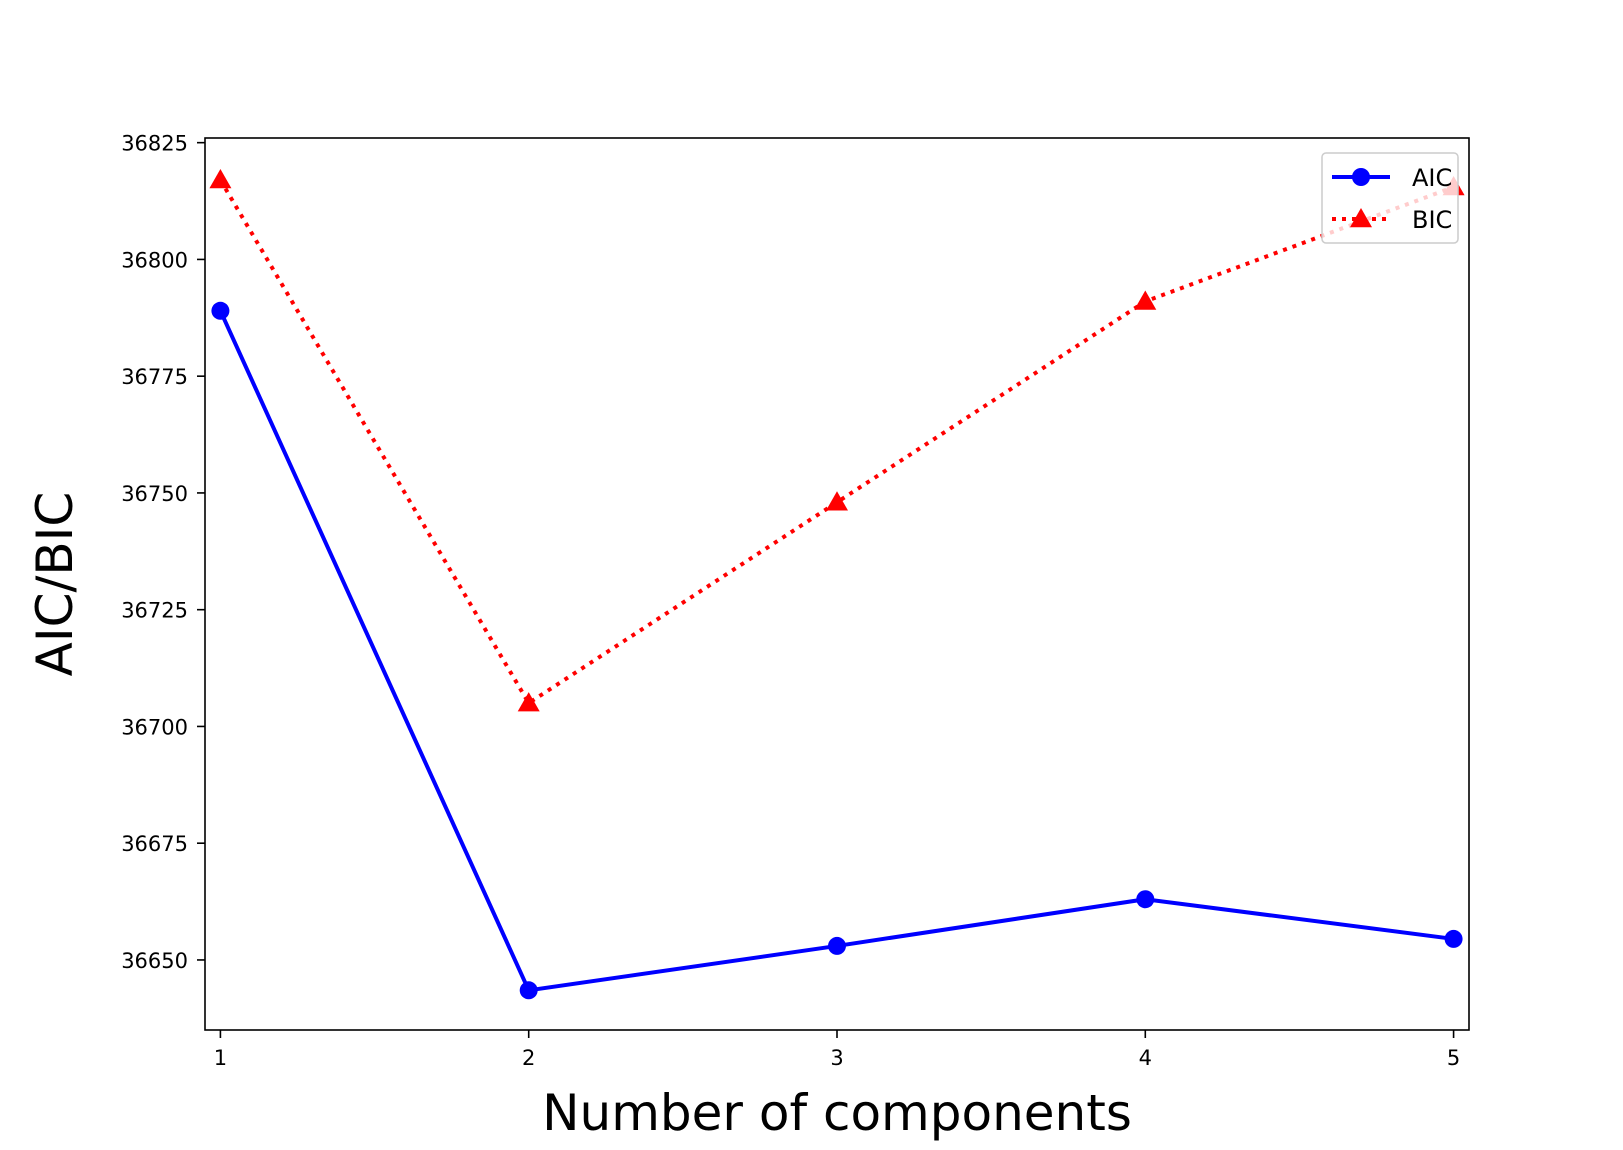 This screenshot has height=1150, width=1623. What do you see at coordinates (154, 494) in the screenshot?
I see `y-tick-label: 36750` at bounding box center [154, 494].